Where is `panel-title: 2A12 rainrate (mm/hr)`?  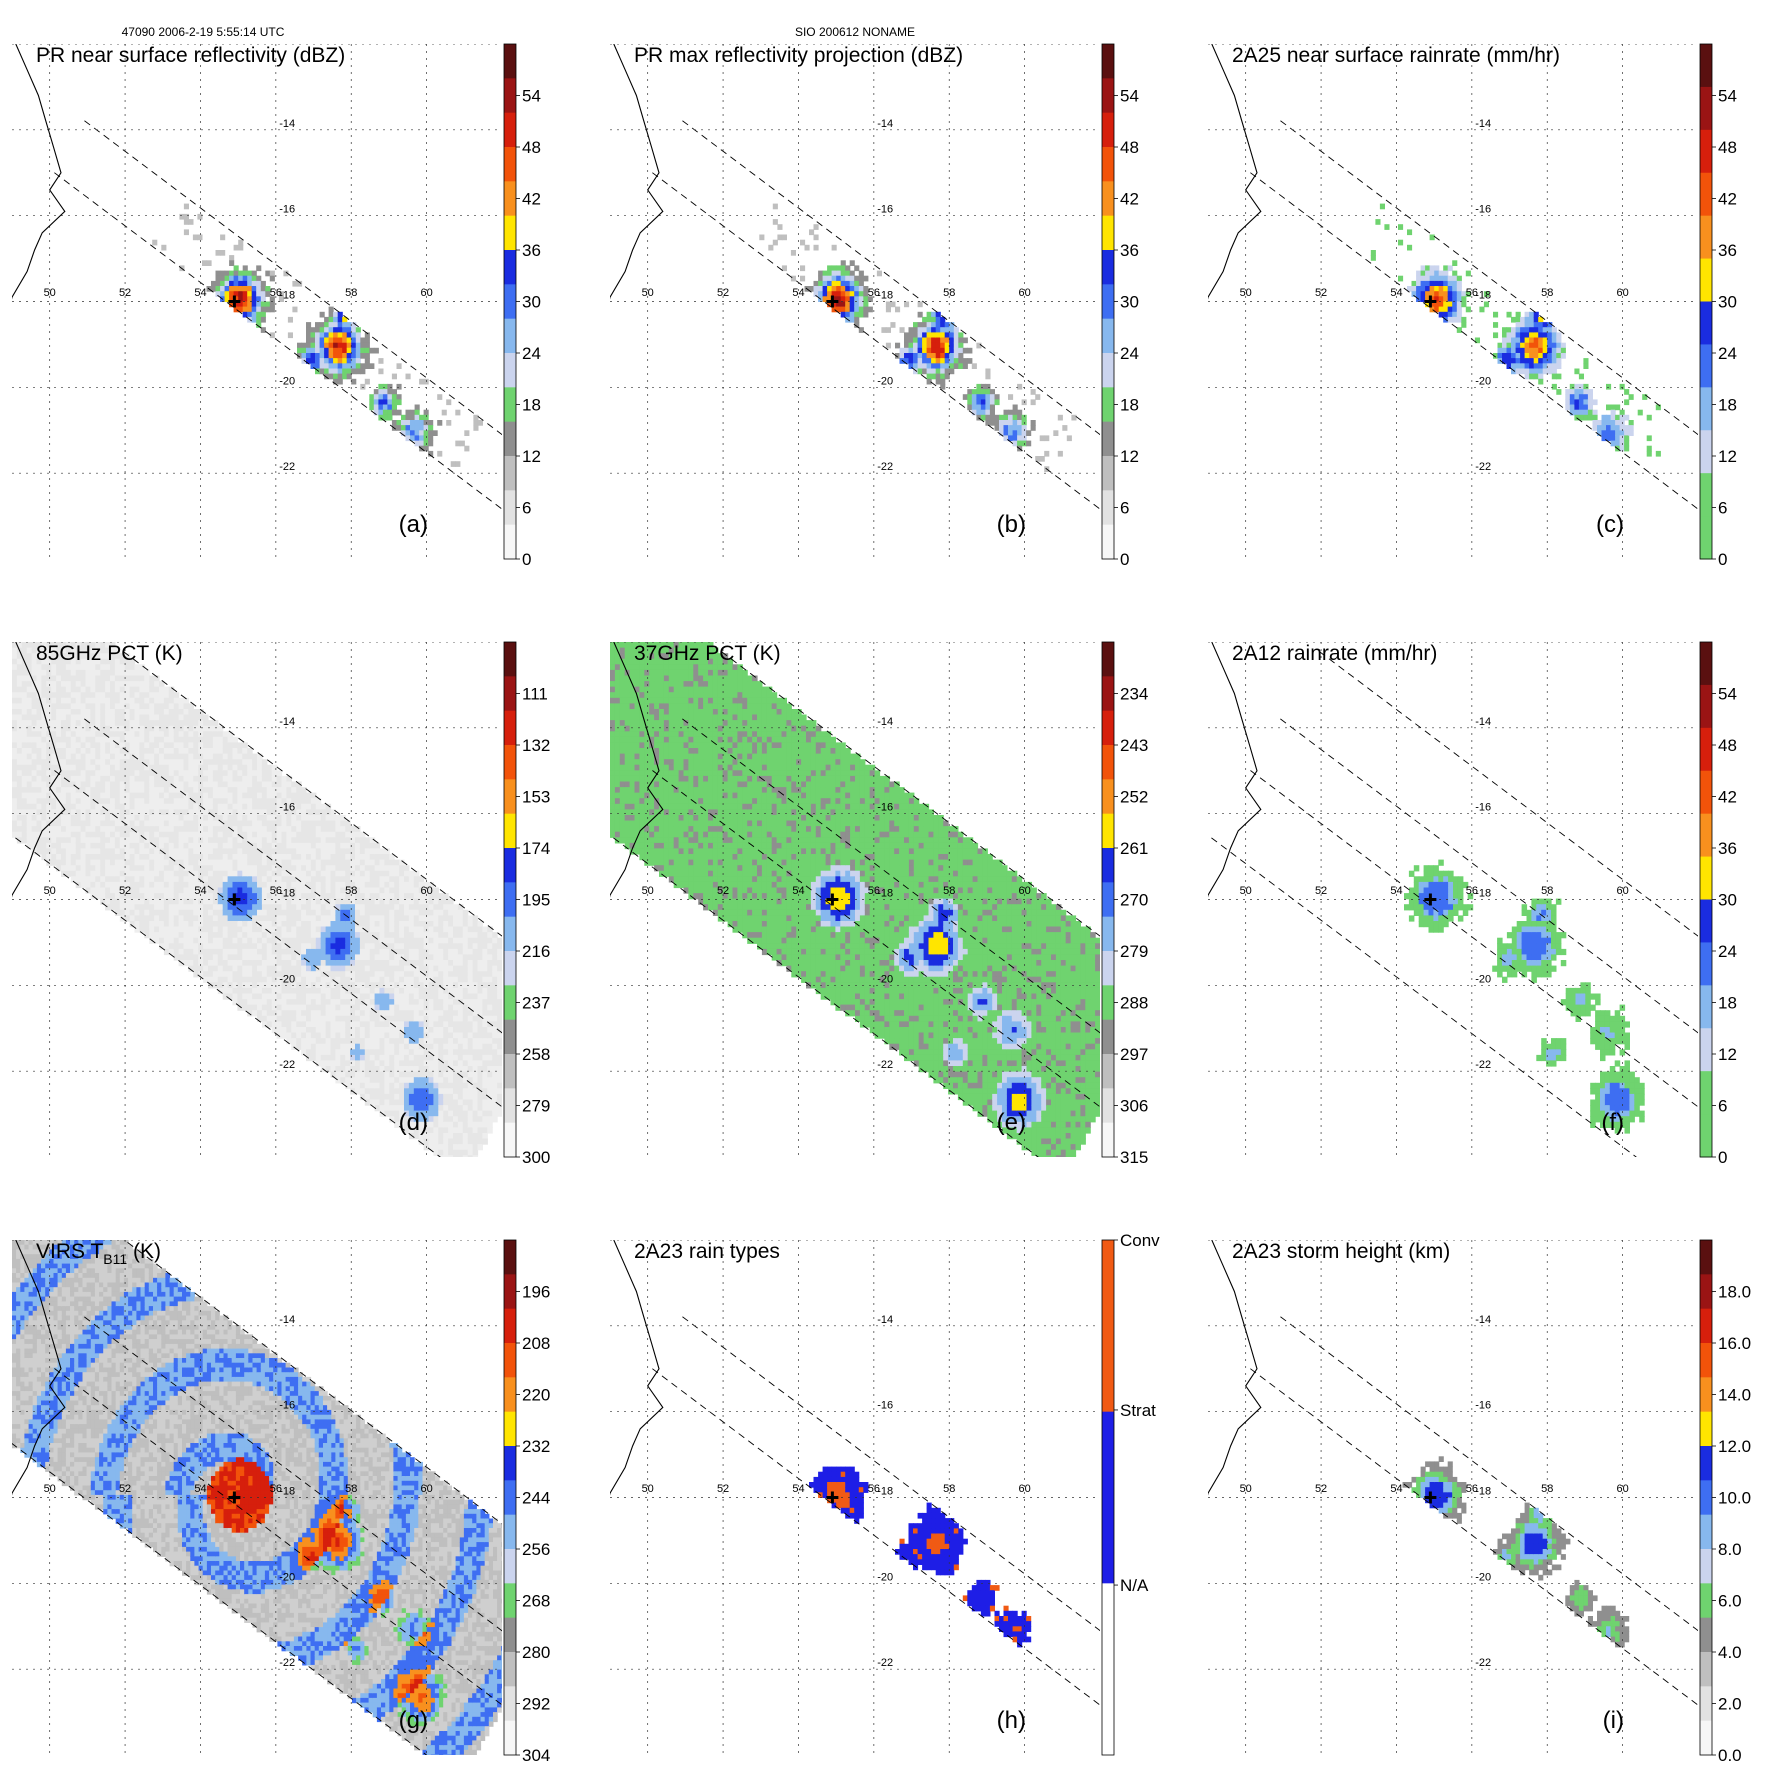
panel-title: 2A12 rainrate (mm/hr) is located at coordinates (1334, 653).